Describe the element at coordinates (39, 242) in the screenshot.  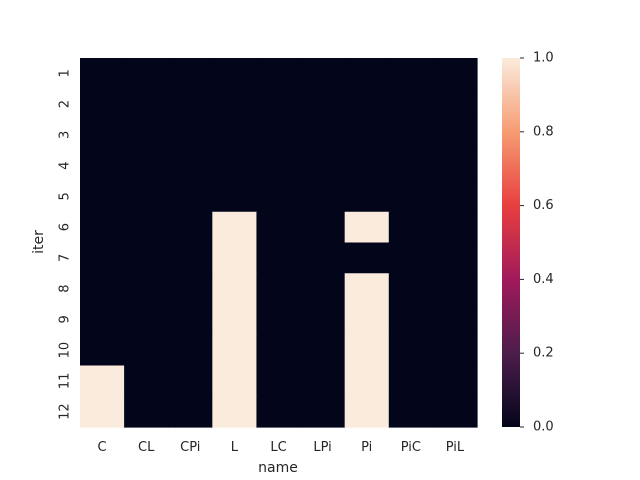
I see `y-axis-label: iter` at that location.